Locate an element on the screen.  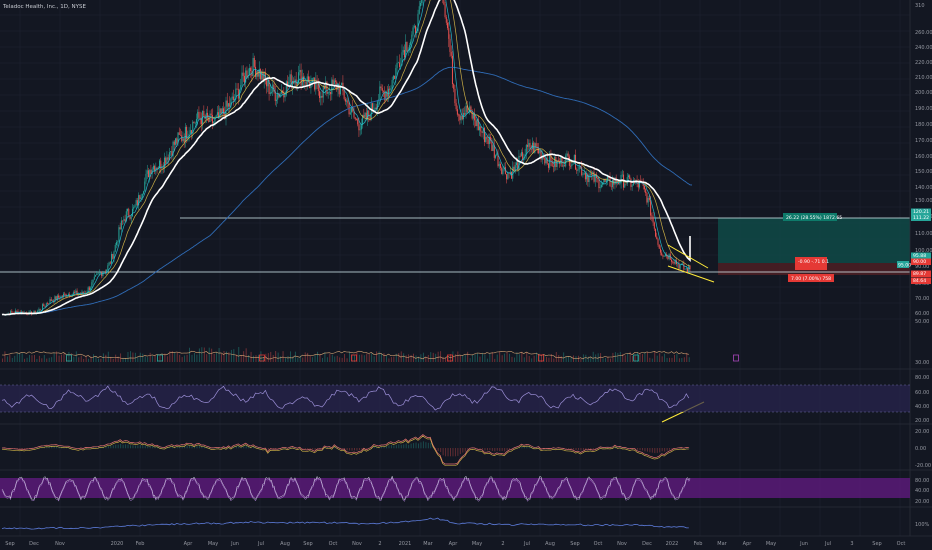
earnings-marker is located at coordinates (541, 358).